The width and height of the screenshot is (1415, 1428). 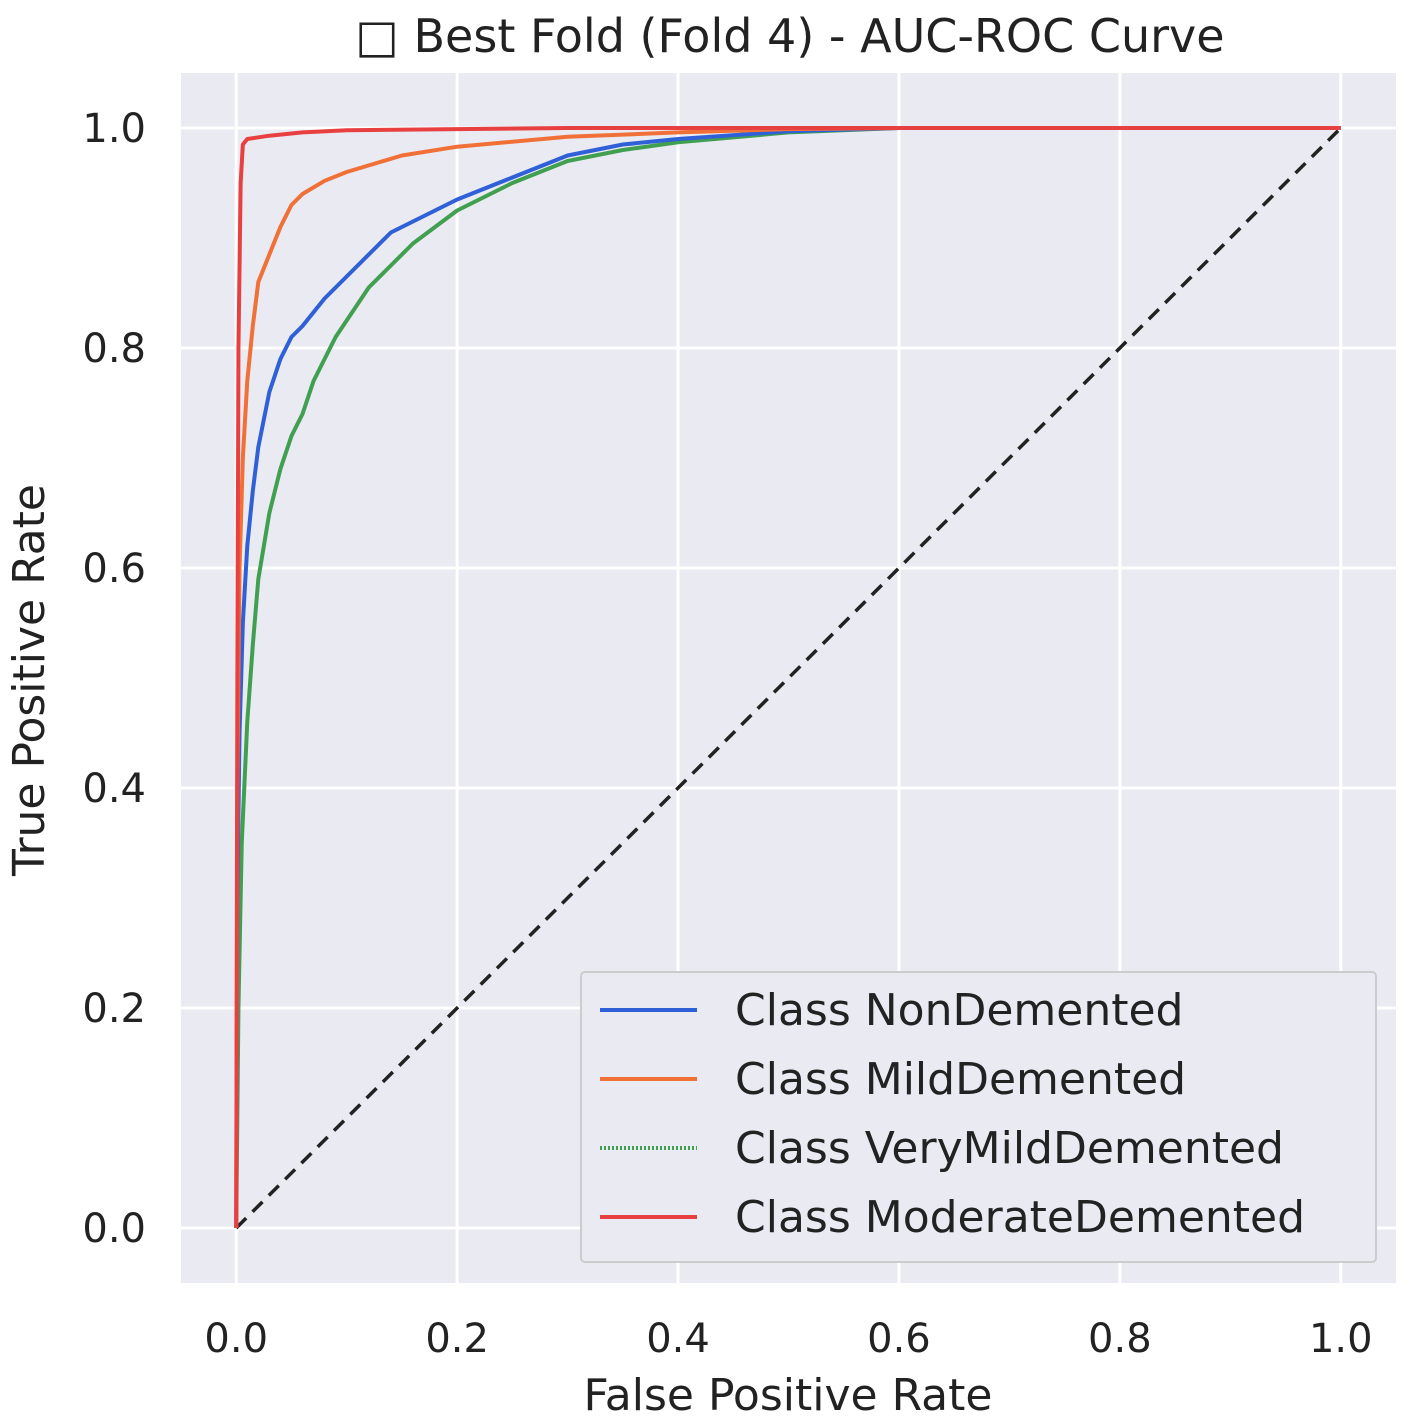 What do you see at coordinates (29, 680) in the screenshot?
I see `y-axis-label: True Positive Rate` at bounding box center [29, 680].